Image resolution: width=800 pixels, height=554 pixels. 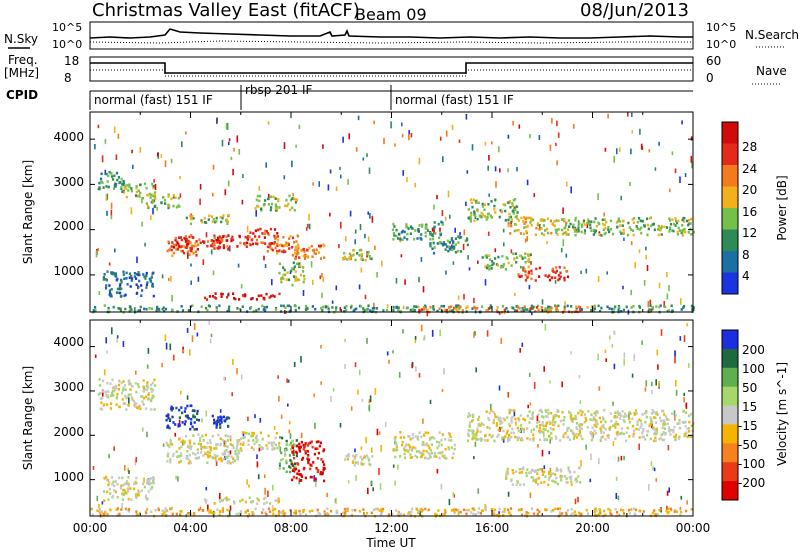 What do you see at coordinates (730, 415) in the screenshot?
I see `velocity-colorbar-swatch` at bounding box center [730, 415].